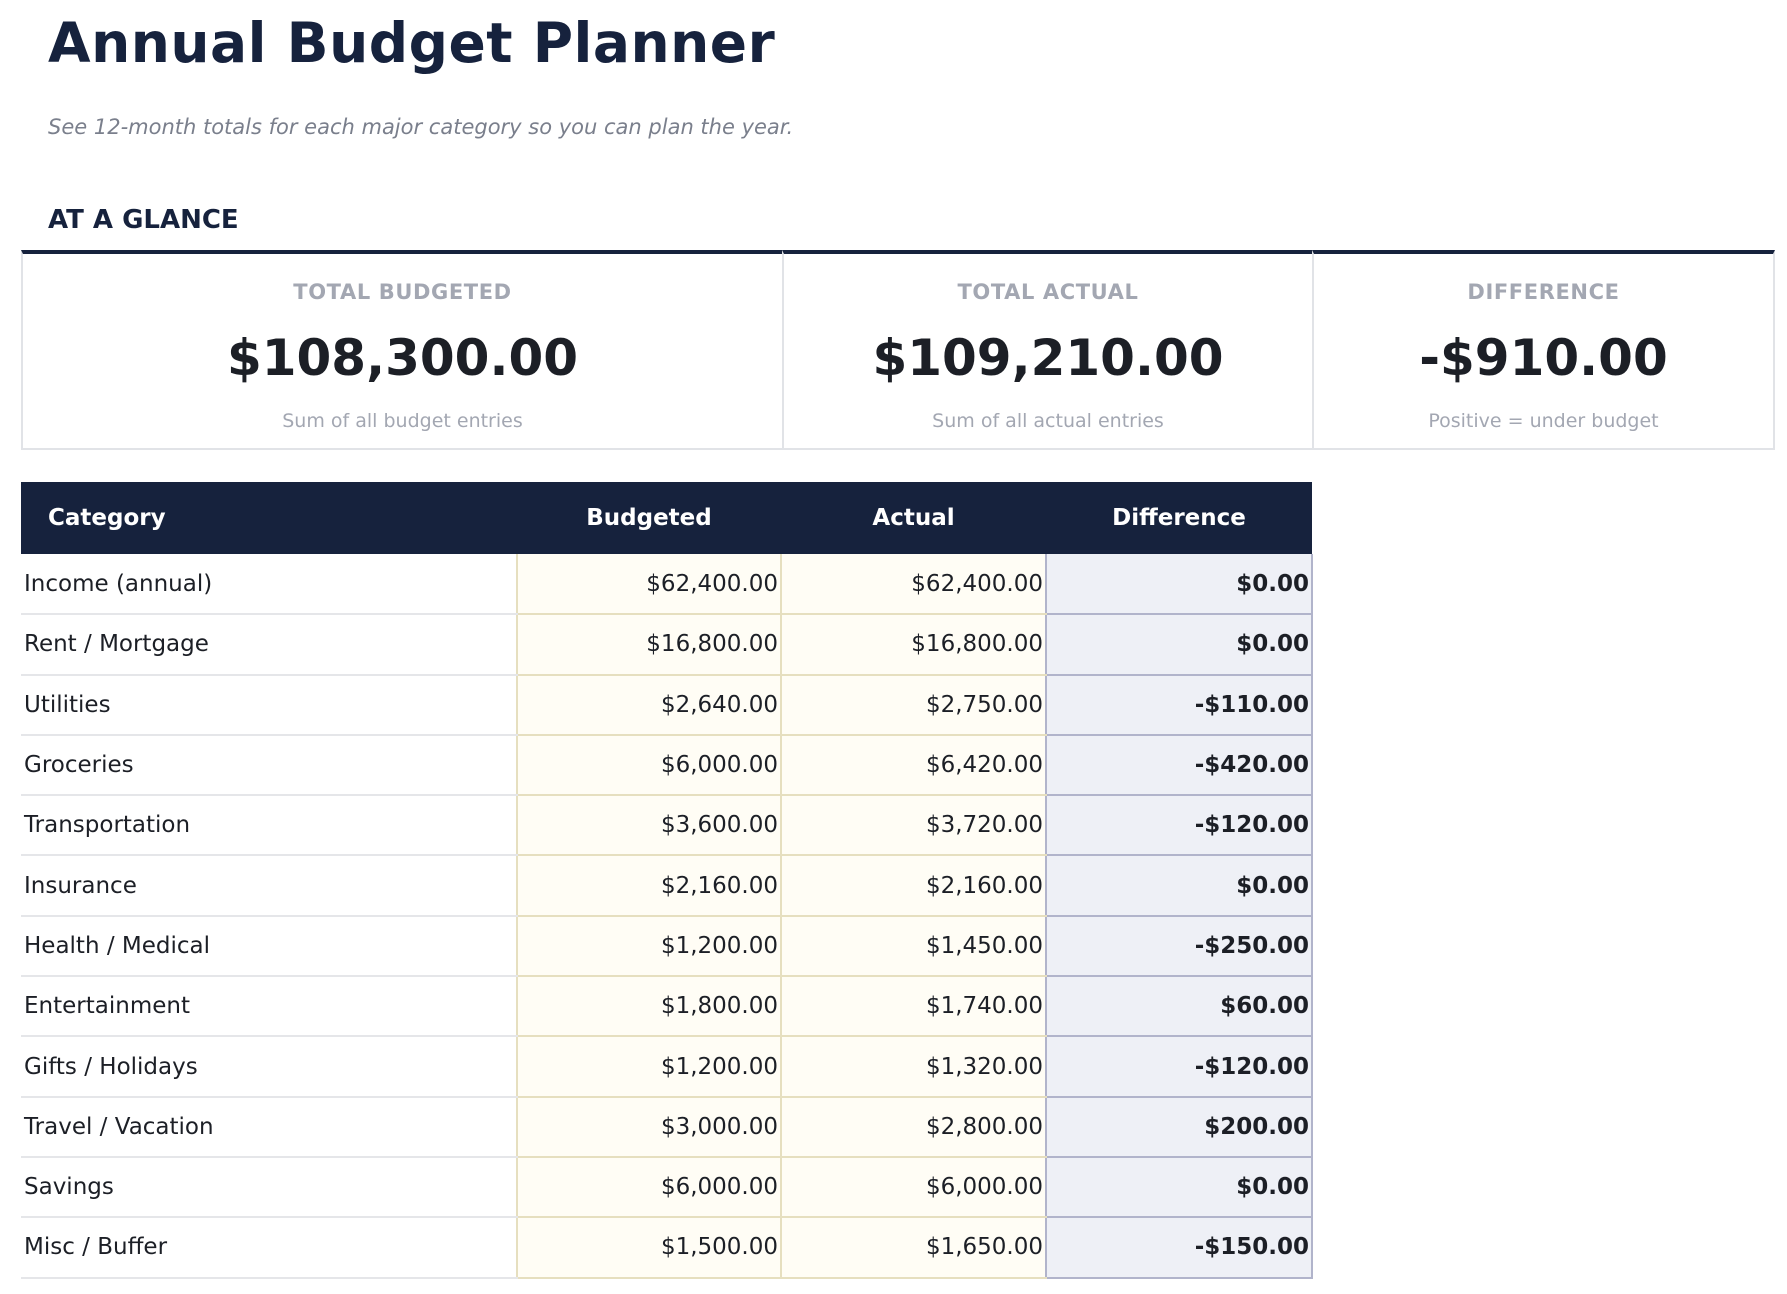 The height and width of the screenshot is (1294, 1787). I want to click on table-row: Rent / Mortgage $16,800.00 $16,800.00 $0.00, so click(667, 645).